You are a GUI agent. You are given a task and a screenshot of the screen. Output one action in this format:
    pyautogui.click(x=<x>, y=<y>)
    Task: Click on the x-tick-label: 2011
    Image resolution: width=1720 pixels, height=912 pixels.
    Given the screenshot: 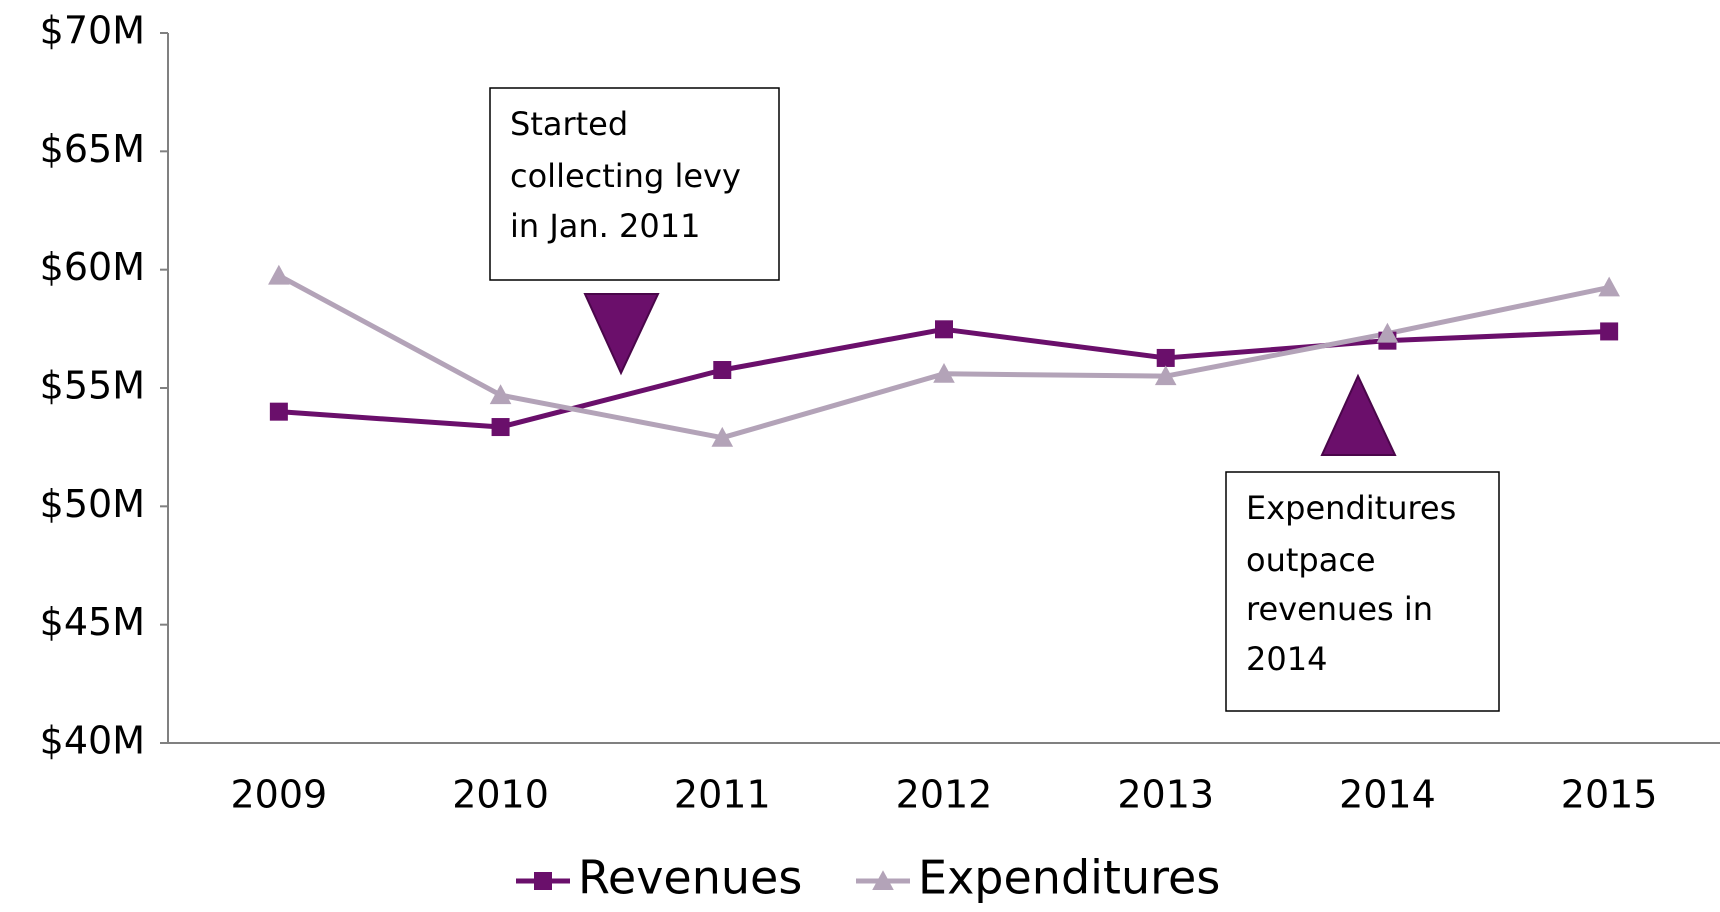 What is the action you would take?
    pyautogui.click(x=722, y=795)
    